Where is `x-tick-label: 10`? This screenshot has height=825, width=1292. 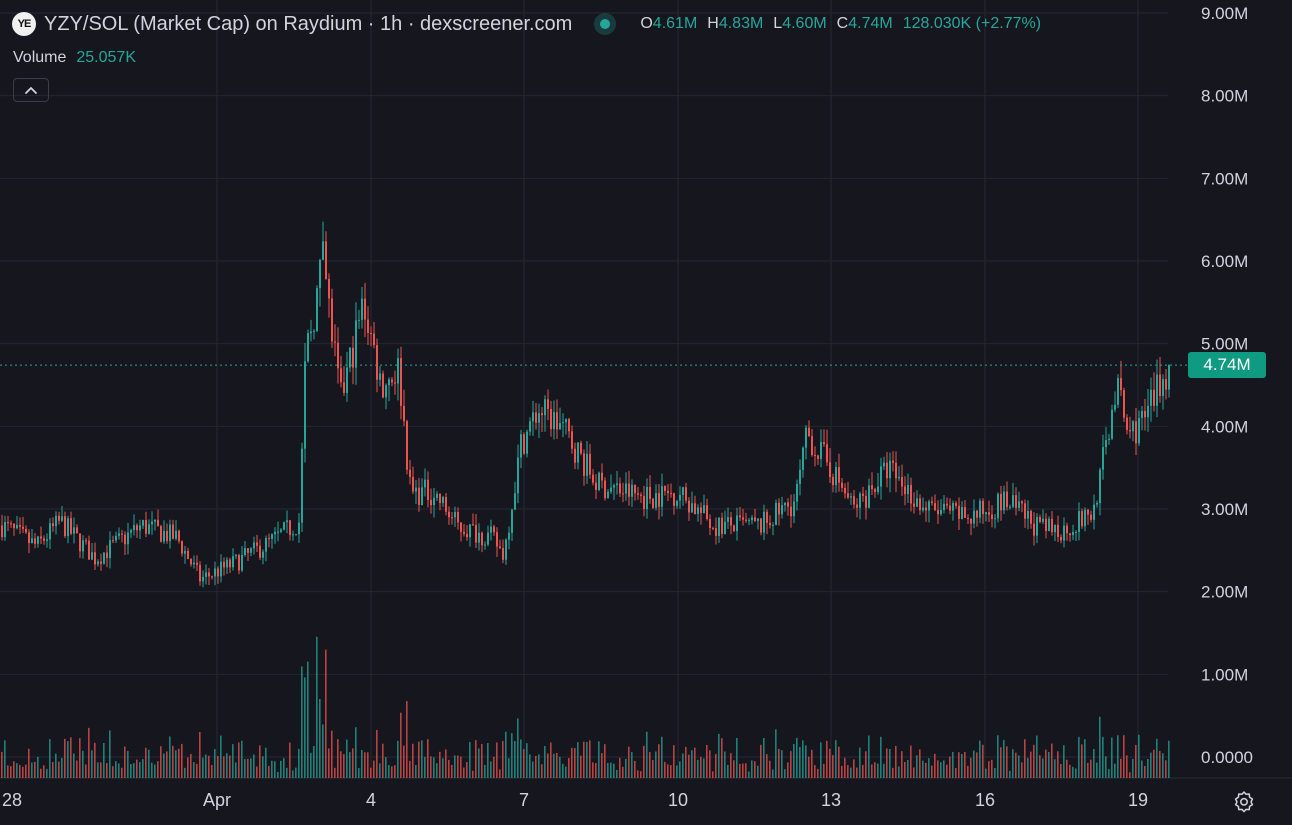 x-tick-label: 10 is located at coordinates (678, 800).